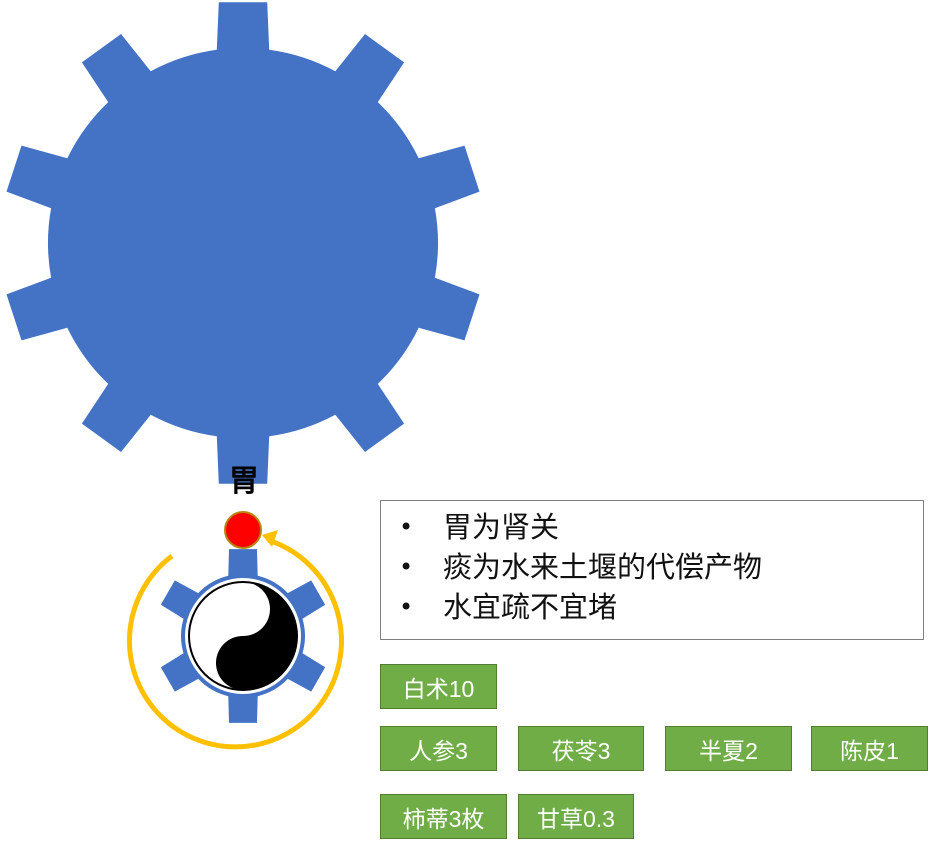  I want to click on yin-yang-icon, so click(243, 636).